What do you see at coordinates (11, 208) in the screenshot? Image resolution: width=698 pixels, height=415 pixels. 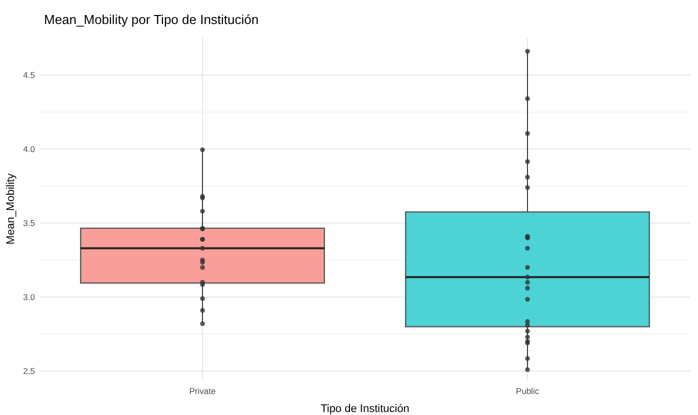 I see `y-axis-title: Mean_Mobility` at bounding box center [11, 208].